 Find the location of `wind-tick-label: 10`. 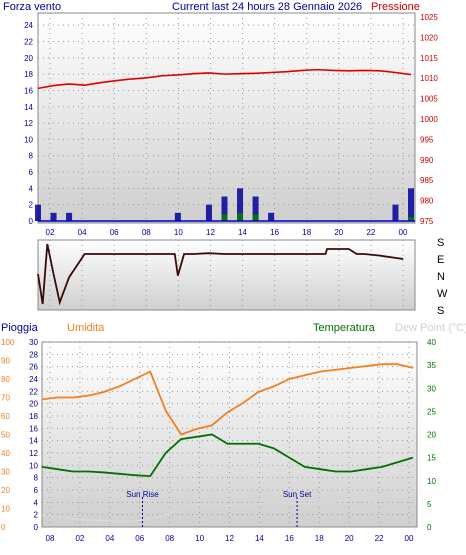

wind-tick-label: 10 is located at coordinates (28, 139).